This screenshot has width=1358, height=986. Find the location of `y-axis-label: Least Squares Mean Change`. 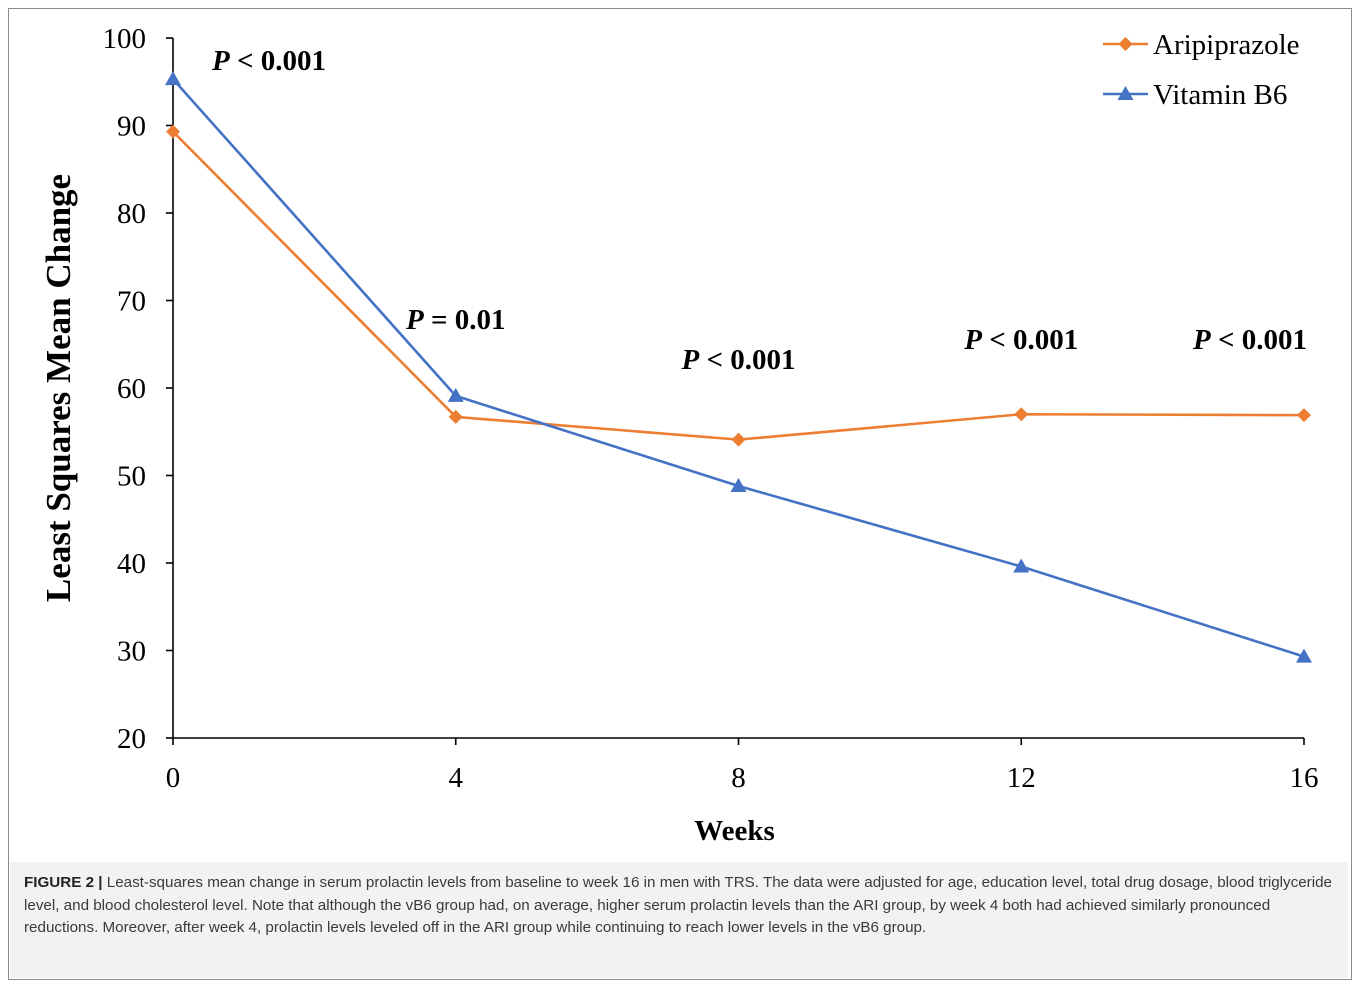

y-axis-label: Least Squares Mean Change is located at coordinates (58, 388).